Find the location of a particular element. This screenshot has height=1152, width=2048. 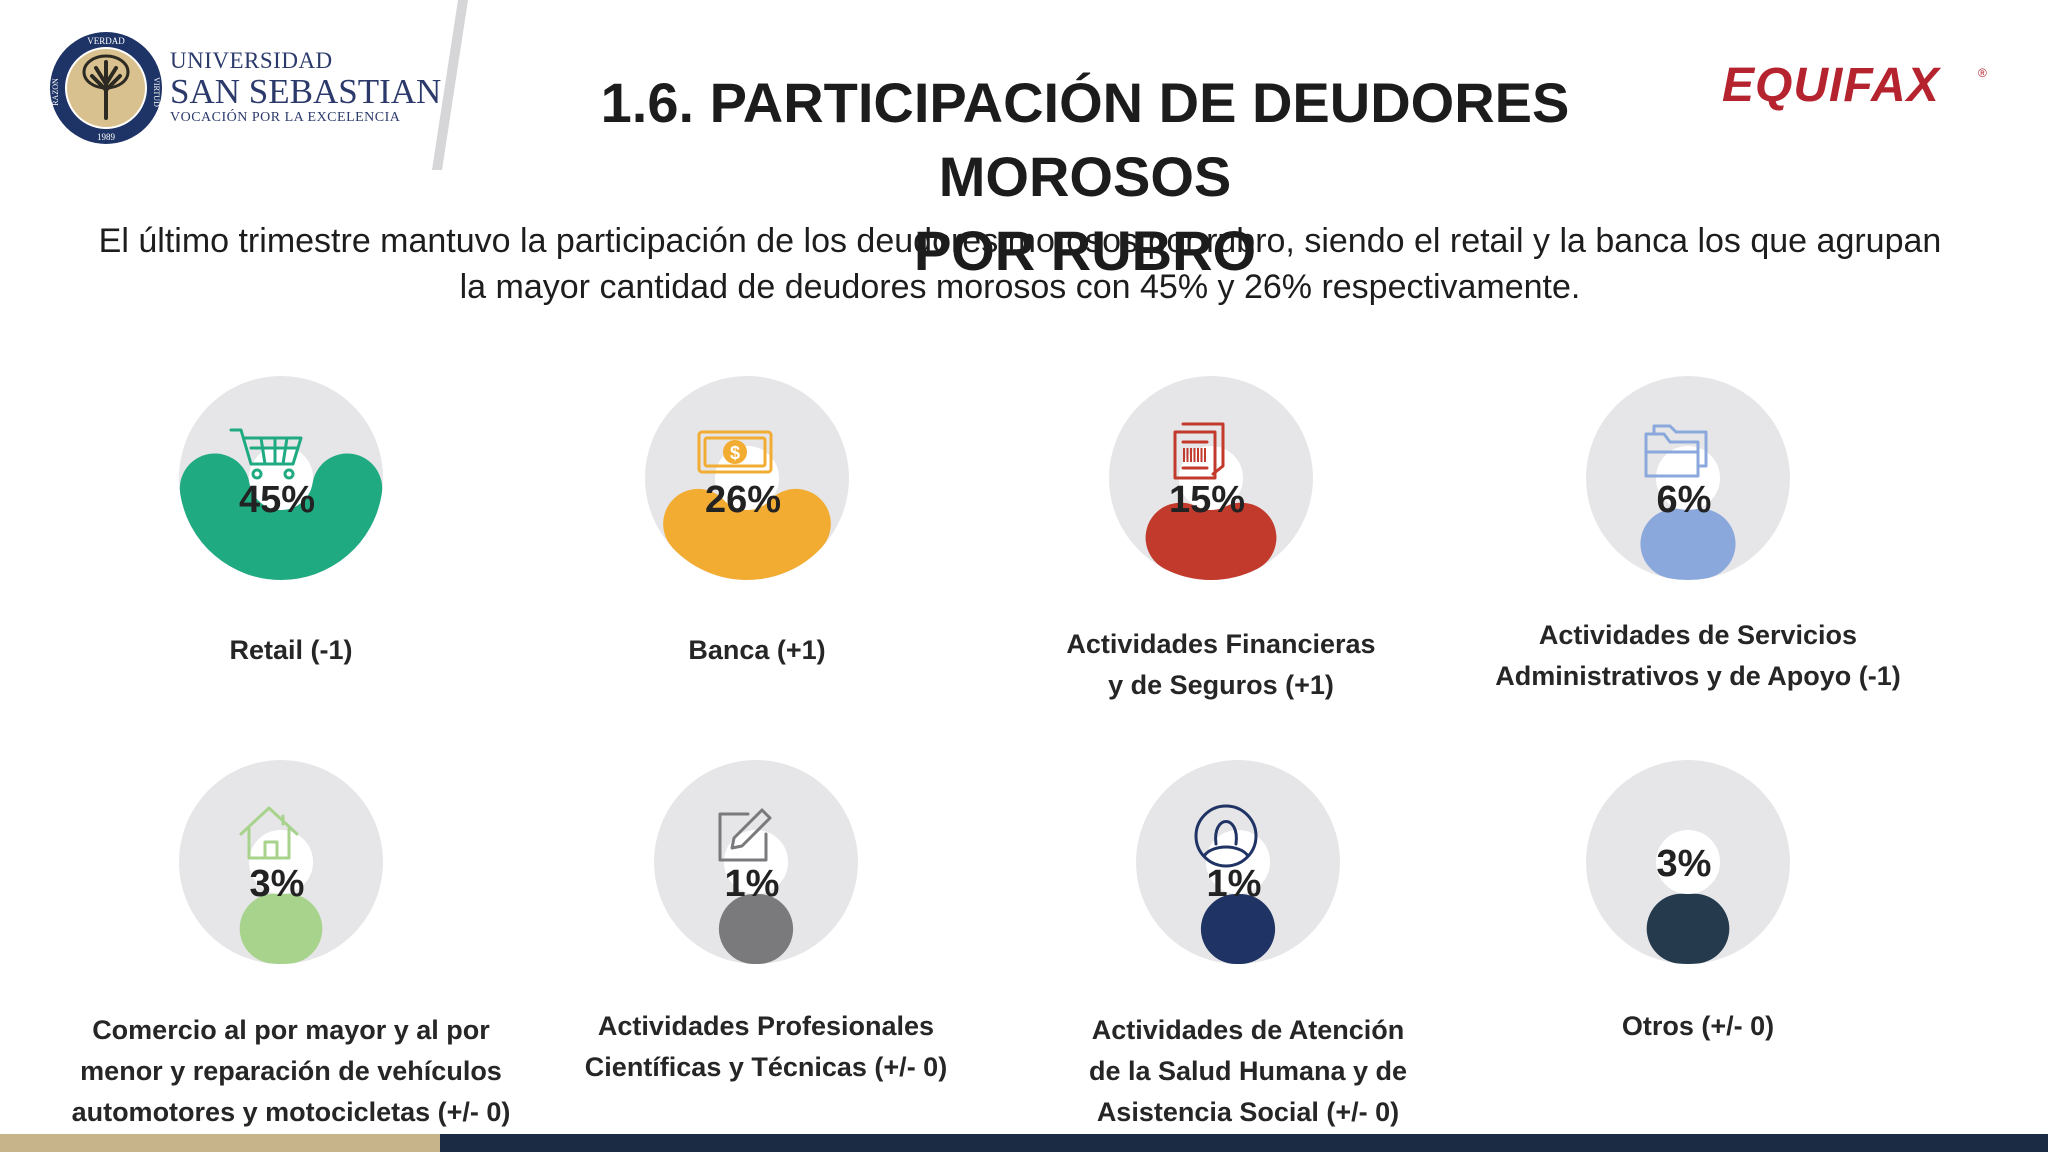

donut-6: 1% is located at coordinates (756, 862).